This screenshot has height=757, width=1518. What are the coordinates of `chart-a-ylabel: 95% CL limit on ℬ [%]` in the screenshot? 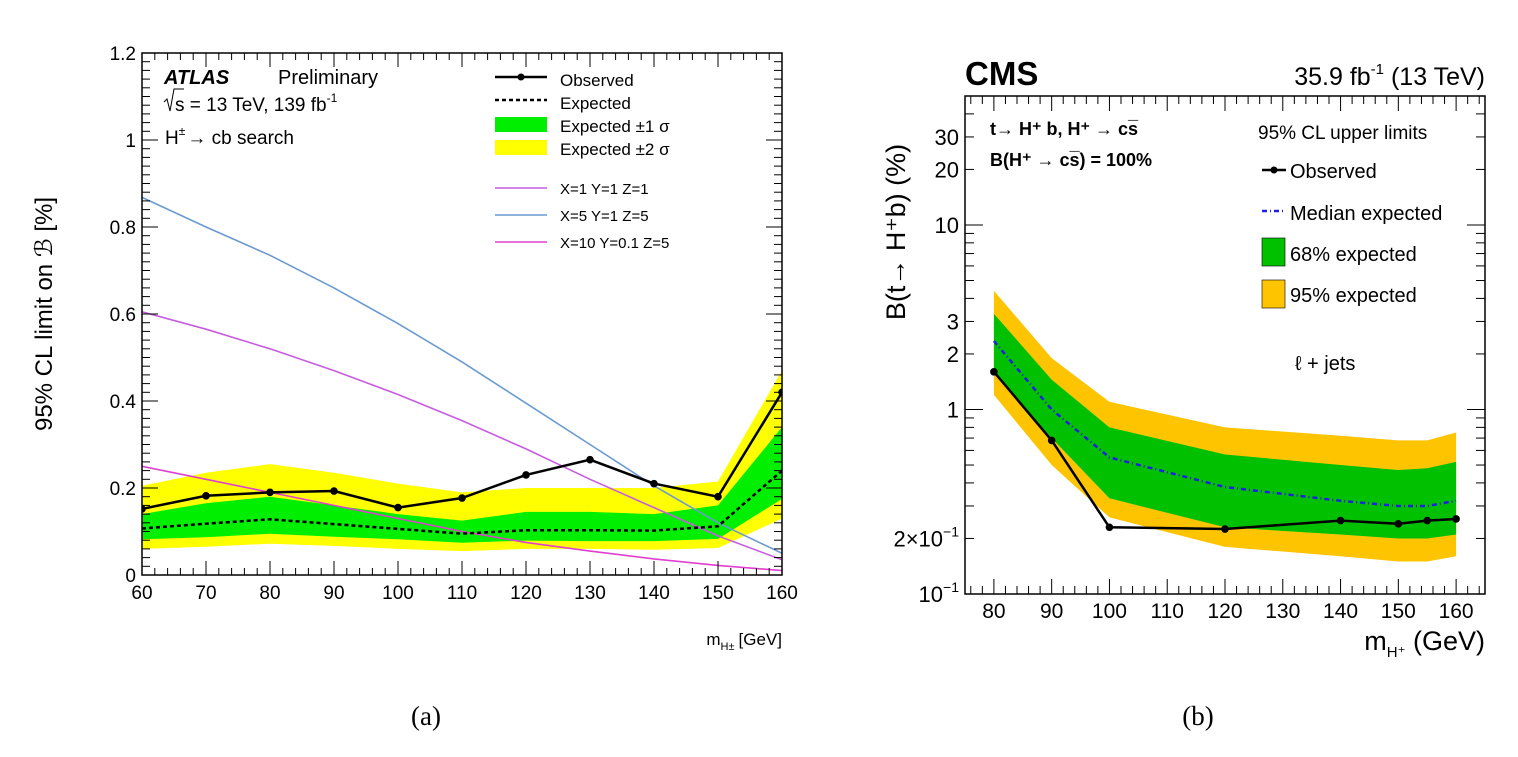 It's located at (44, 314).